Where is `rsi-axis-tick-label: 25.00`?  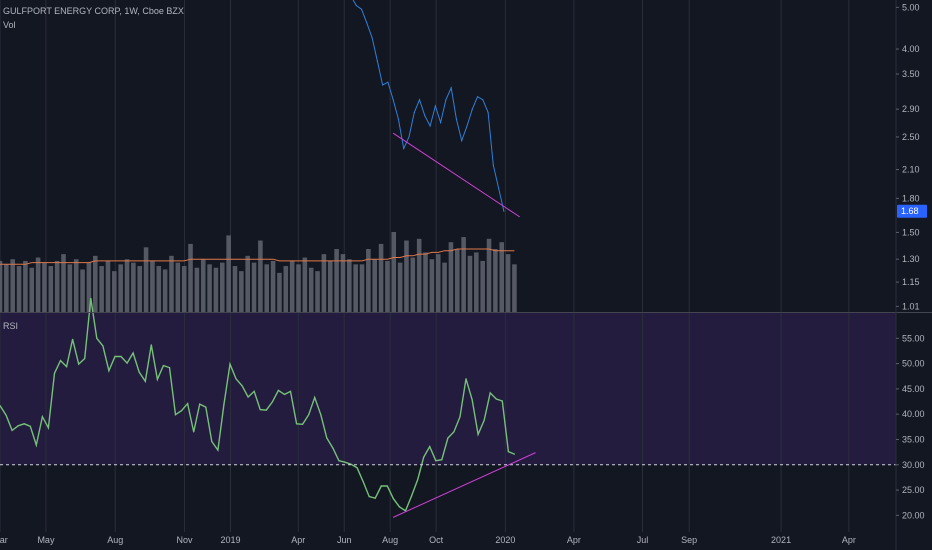 rsi-axis-tick-label: 25.00 is located at coordinates (913, 490).